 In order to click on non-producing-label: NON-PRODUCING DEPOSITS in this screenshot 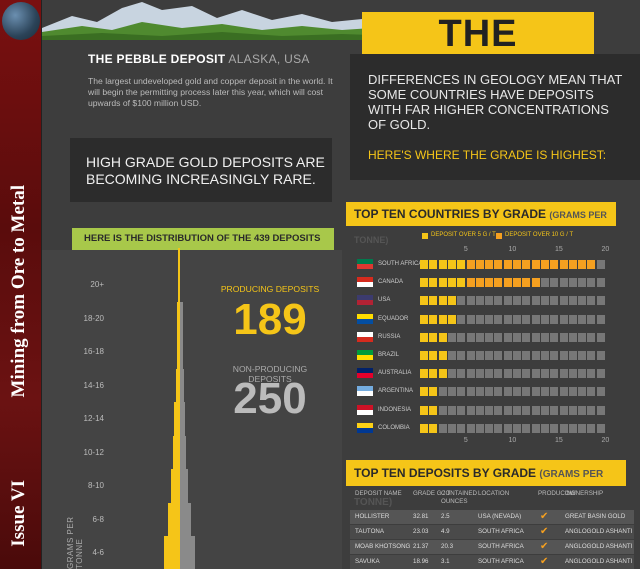, I will do `click(270, 374)`.